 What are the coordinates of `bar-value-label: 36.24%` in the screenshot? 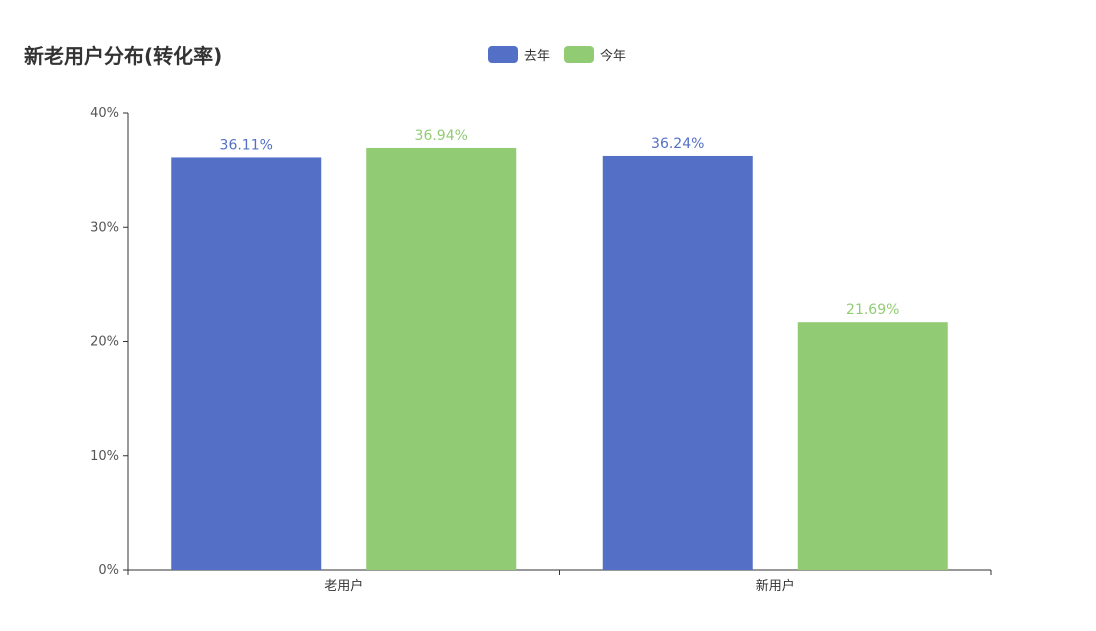 It's located at (677, 144).